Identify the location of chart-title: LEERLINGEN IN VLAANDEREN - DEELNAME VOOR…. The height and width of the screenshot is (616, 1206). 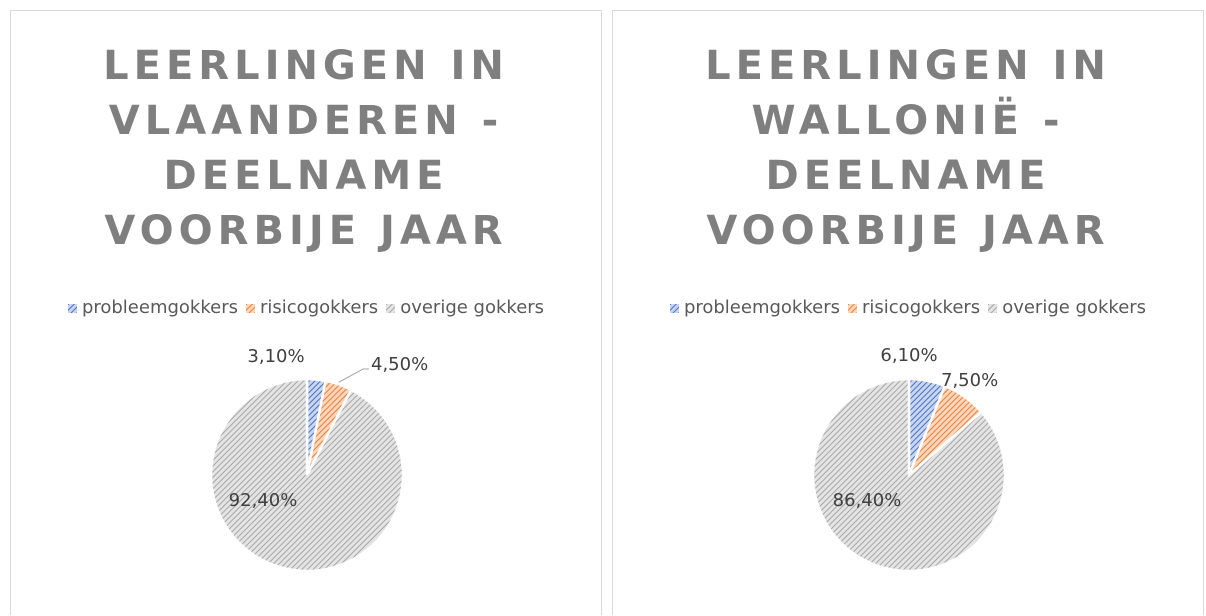
(306, 148).